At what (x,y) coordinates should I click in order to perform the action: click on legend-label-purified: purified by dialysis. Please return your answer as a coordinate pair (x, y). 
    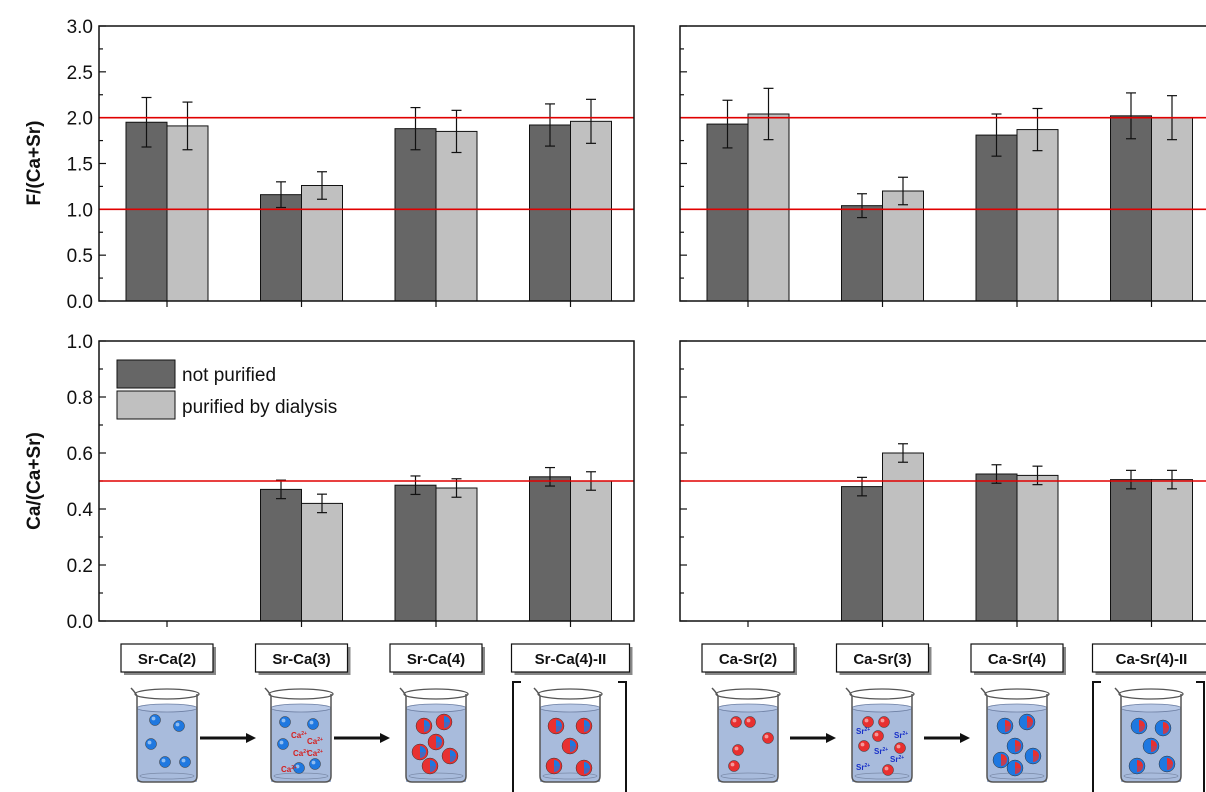
    Looking at the image, I should click on (259, 407).